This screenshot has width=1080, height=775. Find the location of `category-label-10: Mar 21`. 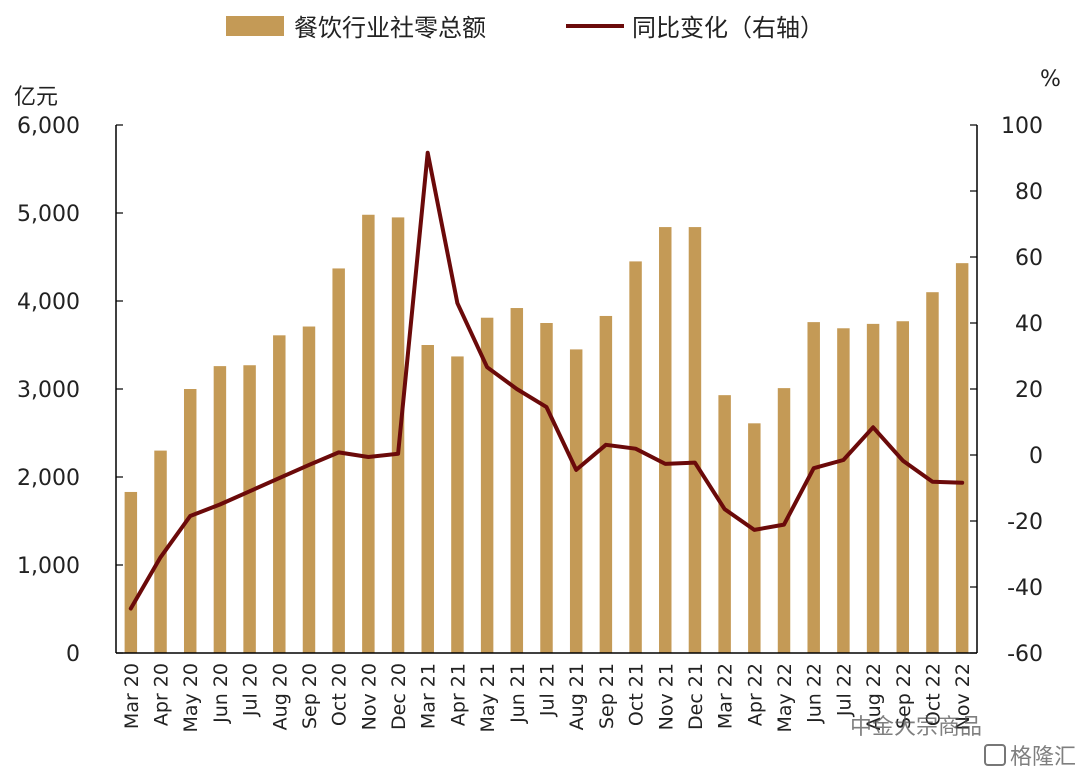

category-label-10: Mar 21 is located at coordinates (429, 696).